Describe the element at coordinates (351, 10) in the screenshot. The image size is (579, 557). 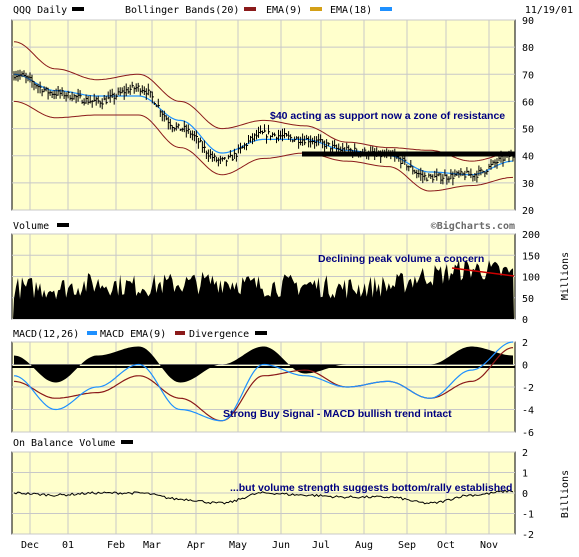
I see `ema18-legend-label: EMA(18)` at that location.